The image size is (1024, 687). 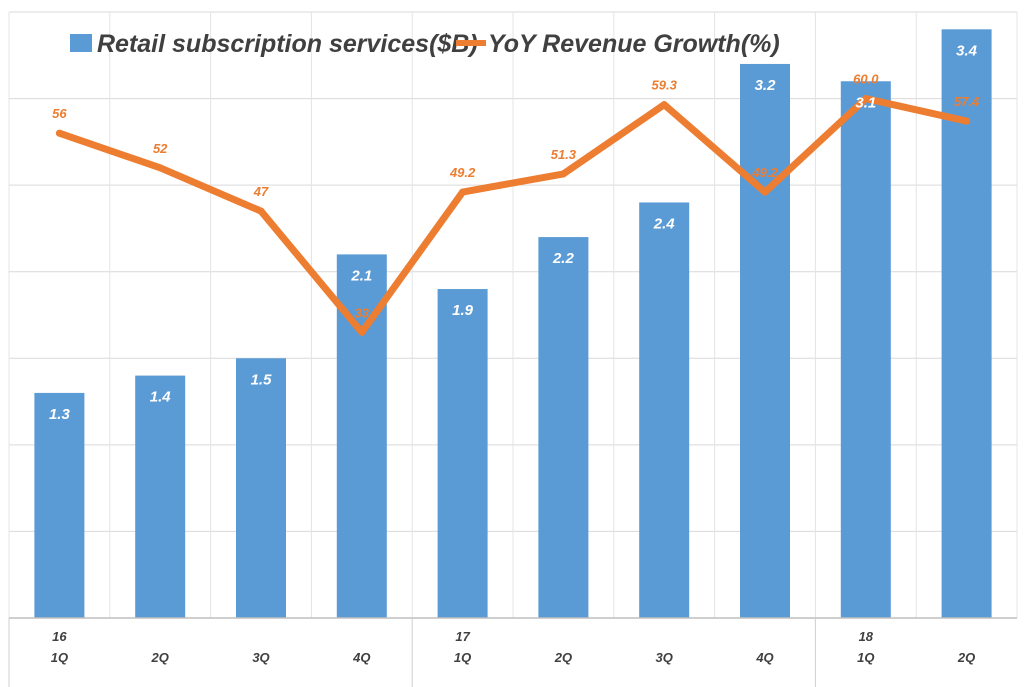 What do you see at coordinates (463, 310) in the screenshot?
I see `bar-value-label: 1.9` at bounding box center [463, 310].